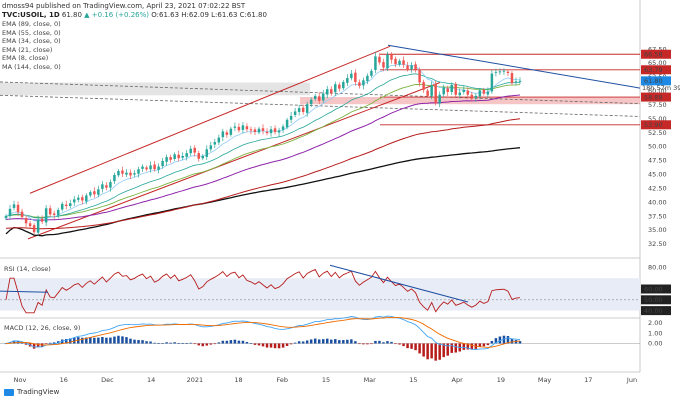  What do you see at coordinates (72, 15) in the screenshot?
I see `quote-main: 61.80` at bounding box center [72, 15].